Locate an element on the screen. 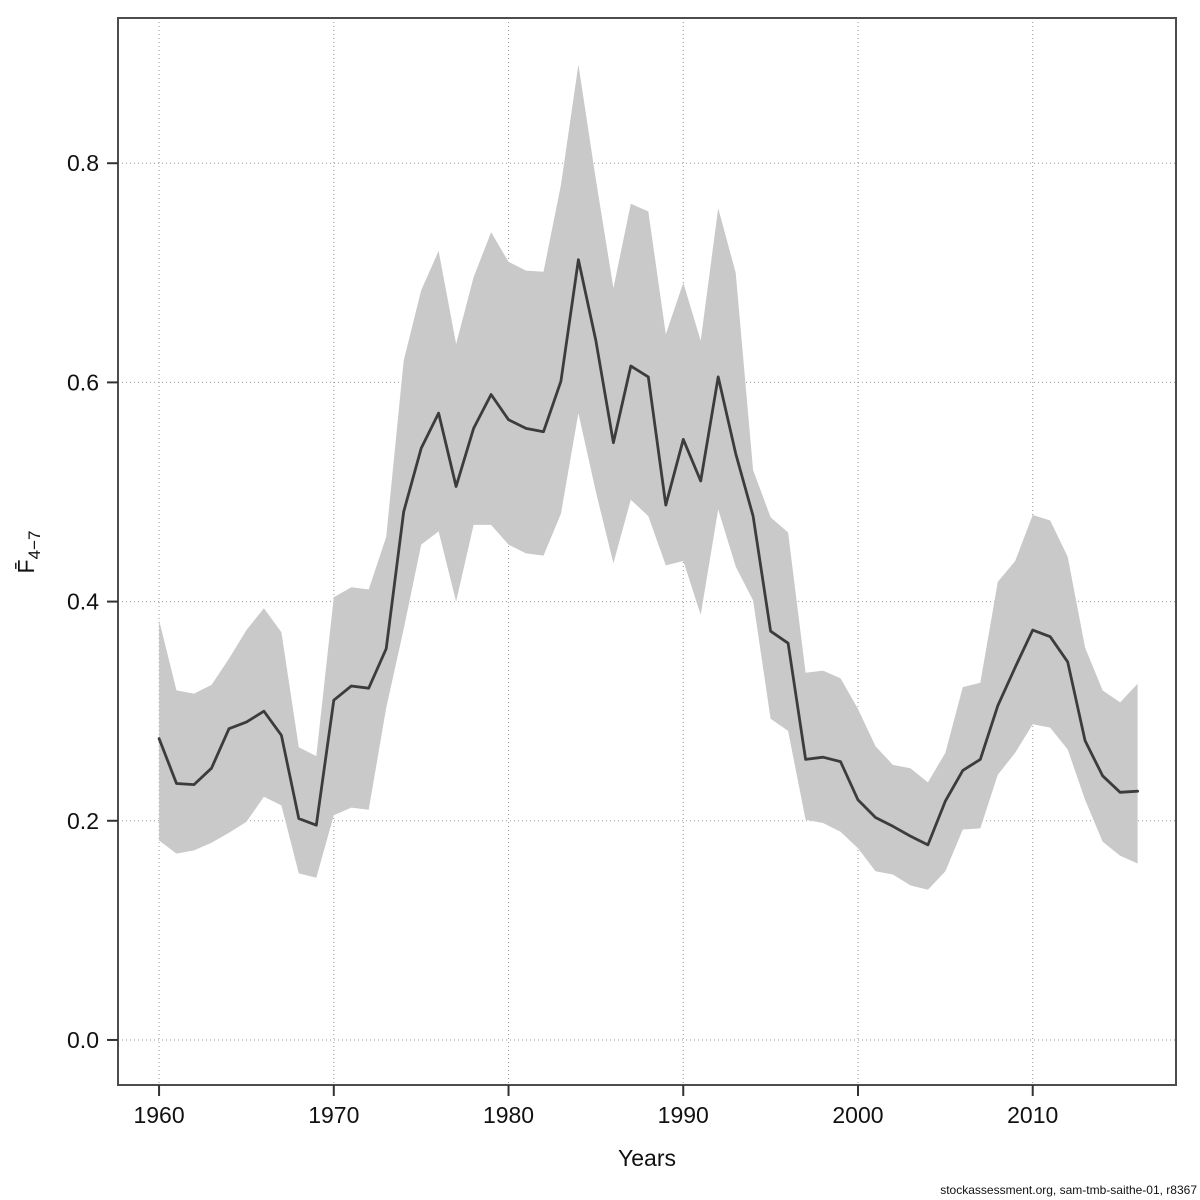 The width and height of the screenshot is (1200, 1200). y-tick-label: 0.4 is located at coordinates (83, 602).